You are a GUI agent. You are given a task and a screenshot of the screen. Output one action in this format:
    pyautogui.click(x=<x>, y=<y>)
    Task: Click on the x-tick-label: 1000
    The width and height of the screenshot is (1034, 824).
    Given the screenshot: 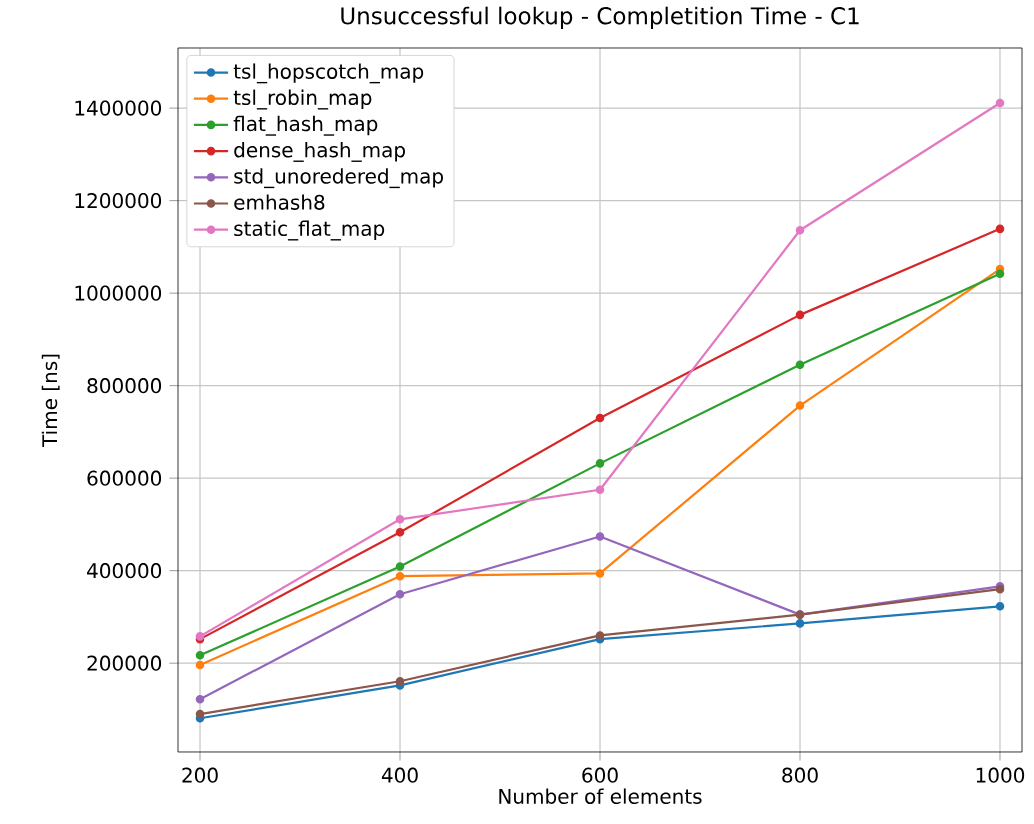 What is the action you would take?
    pyautogui.click(x=1000, y=775)
    